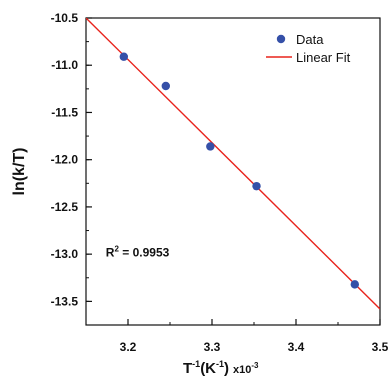 This screenshot has height=386, width=391. I want to click on y-tick-label: -10.5, so click(65, 18).